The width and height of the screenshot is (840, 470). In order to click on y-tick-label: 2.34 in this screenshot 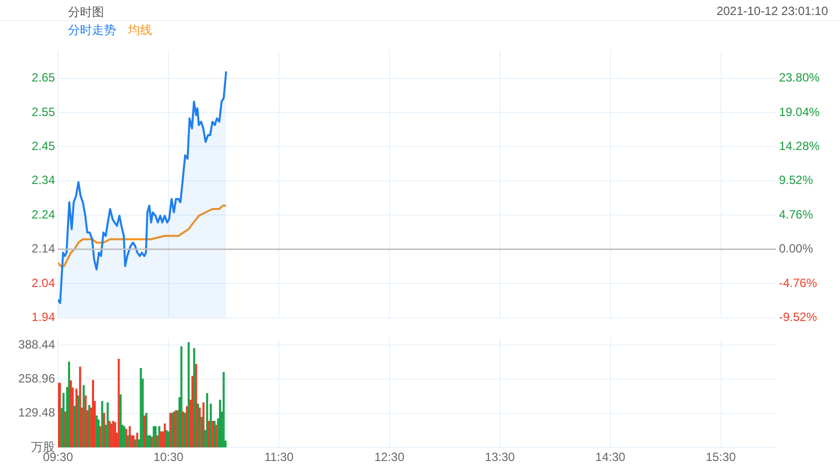, I will do `click(44, 180)`.